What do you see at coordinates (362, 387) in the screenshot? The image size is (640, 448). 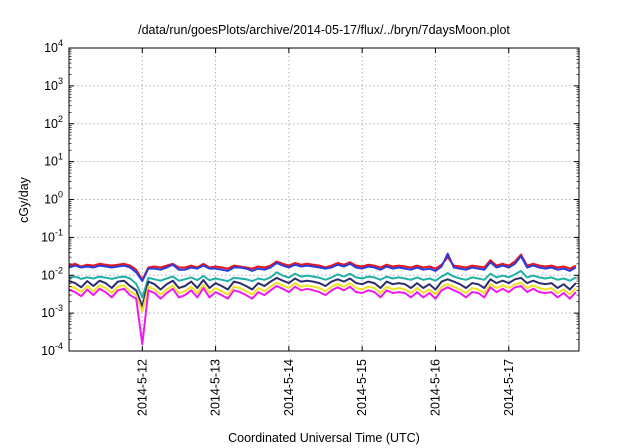 I see `x-tick-label: 2014-5-15` at bounding box center [362, 387].